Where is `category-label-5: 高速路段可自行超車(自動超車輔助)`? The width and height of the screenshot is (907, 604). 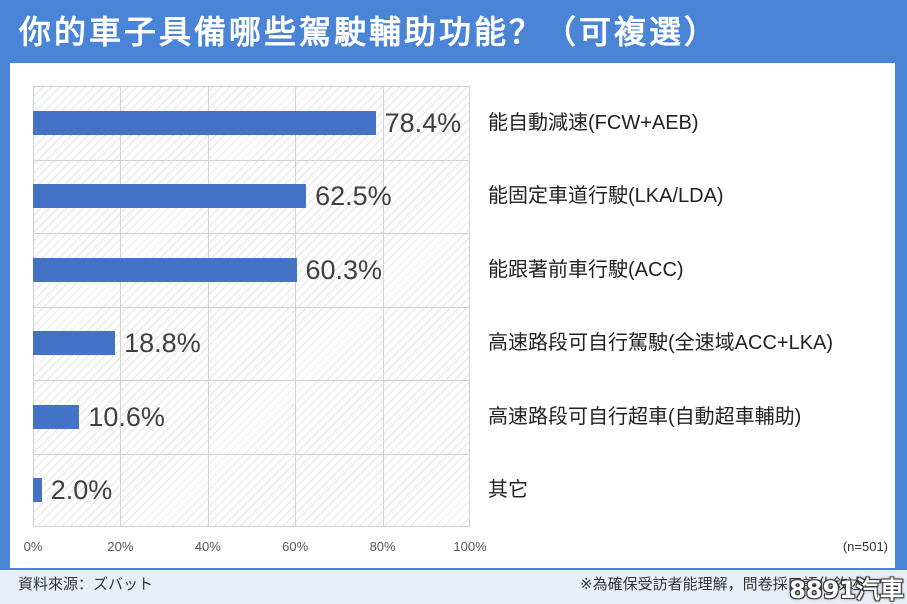 category-label-5: 高速路段可自行超車(自動超車輔助) is located at coordinates (645, 416).